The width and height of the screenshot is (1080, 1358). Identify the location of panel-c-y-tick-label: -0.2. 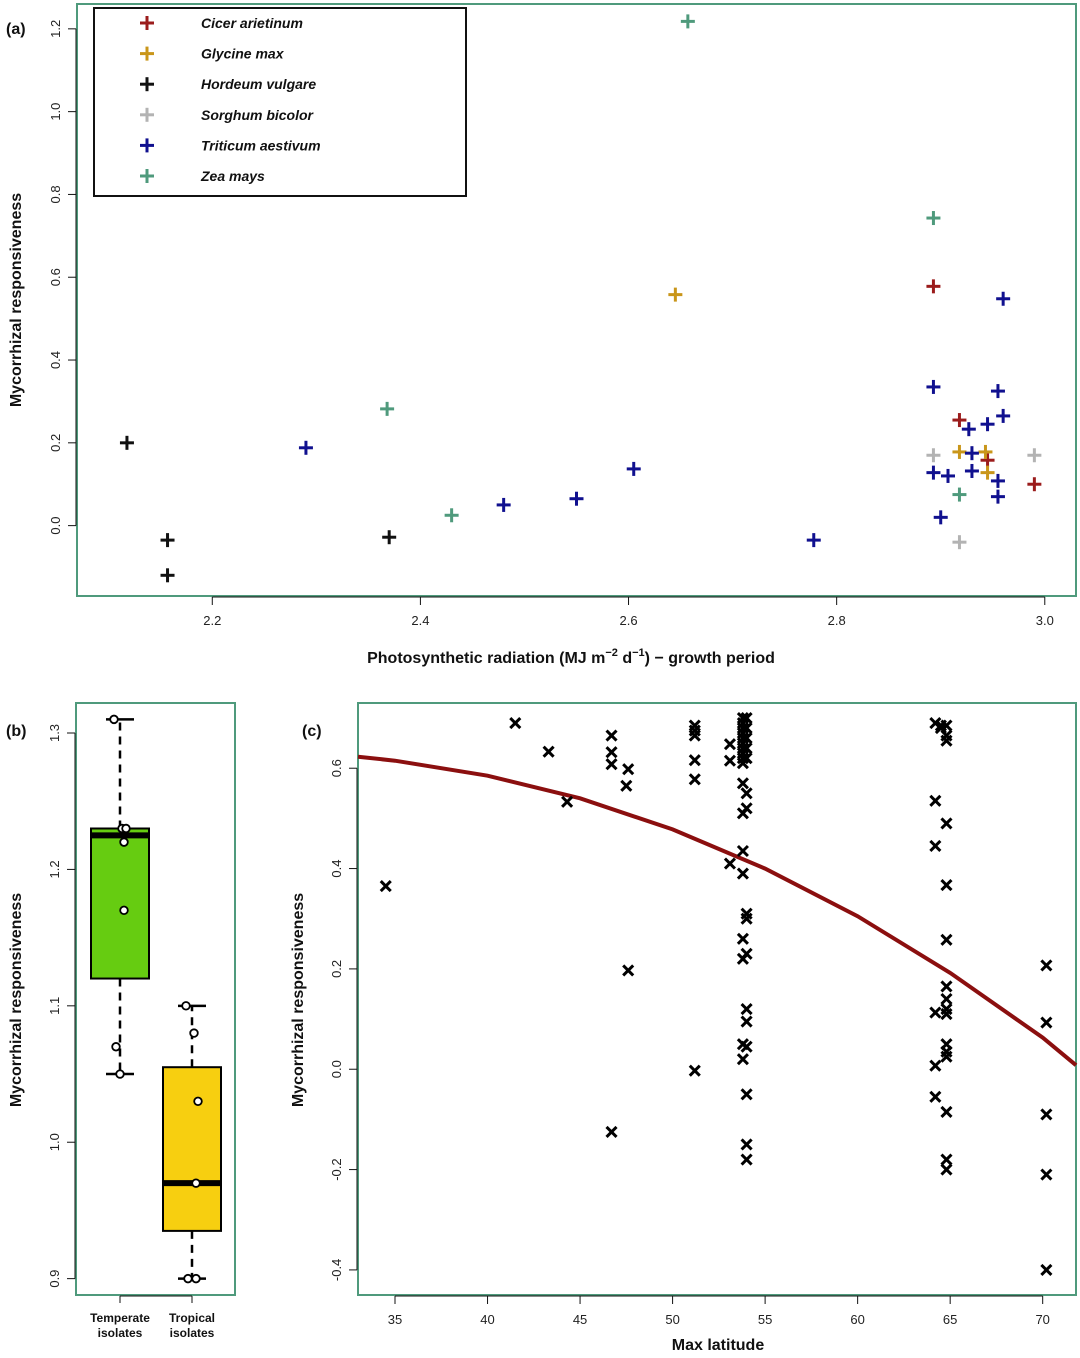
(336, 1169).